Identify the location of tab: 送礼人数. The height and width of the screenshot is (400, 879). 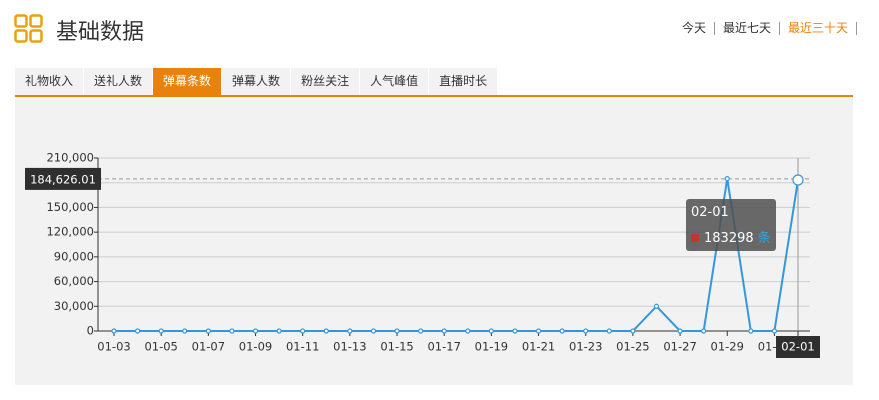
(118, 81).